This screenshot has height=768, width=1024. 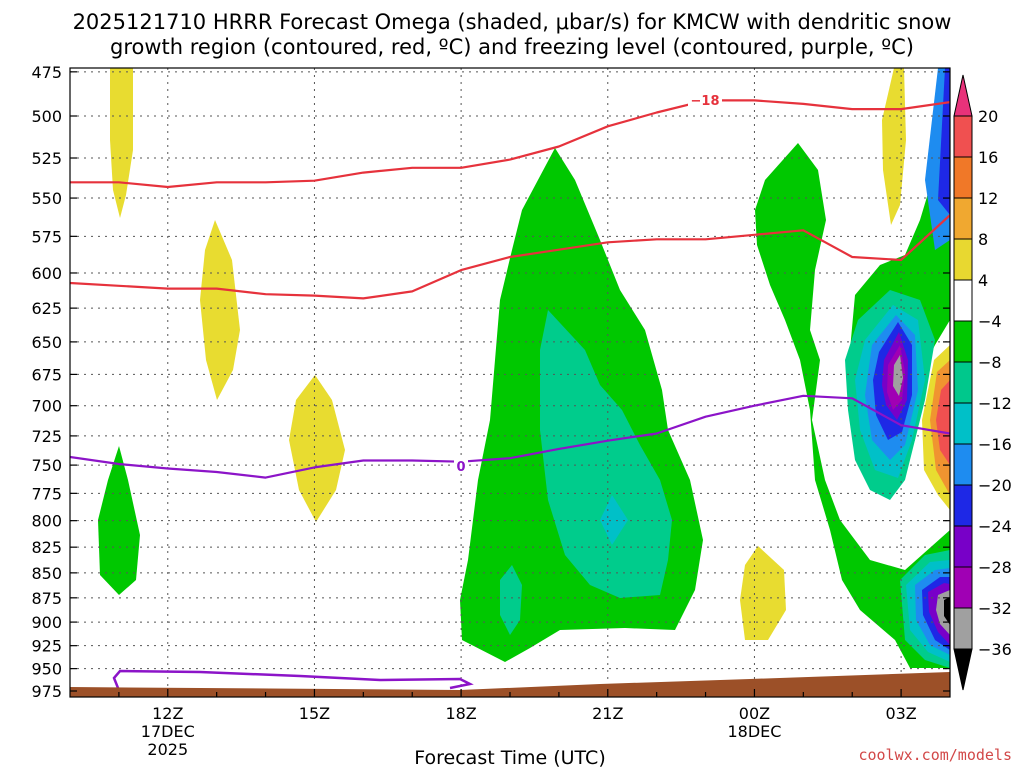 I want to click on x-tick-year: 2025, so click(x=167, y=749).